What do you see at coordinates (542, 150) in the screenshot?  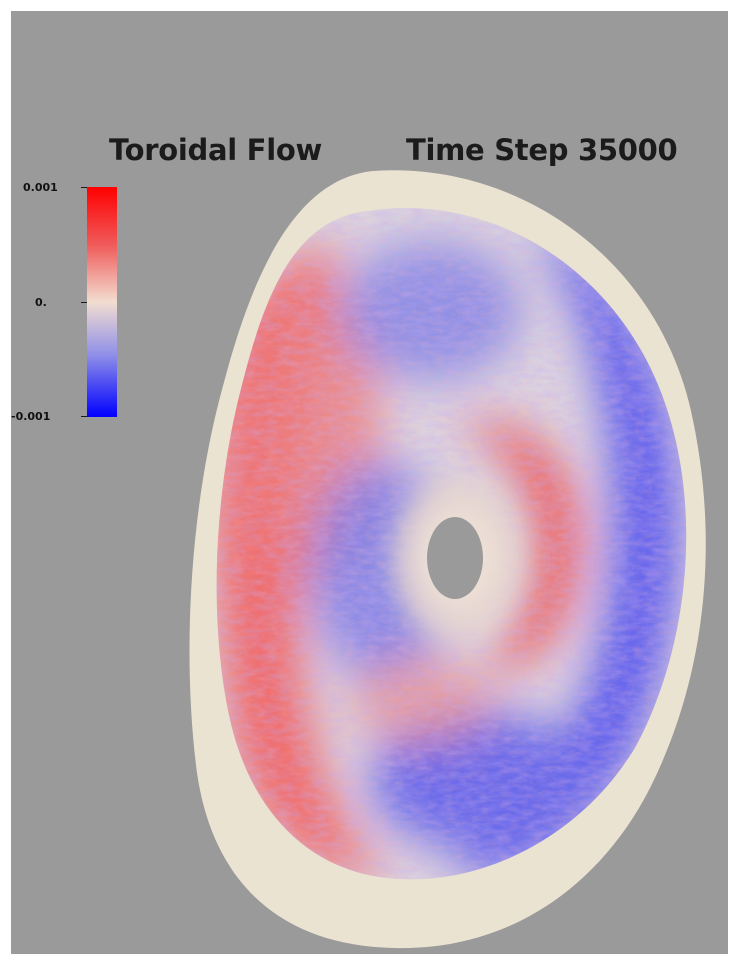 I see `time-step-label: Time Step 35000` at bounding box center [542, 150].